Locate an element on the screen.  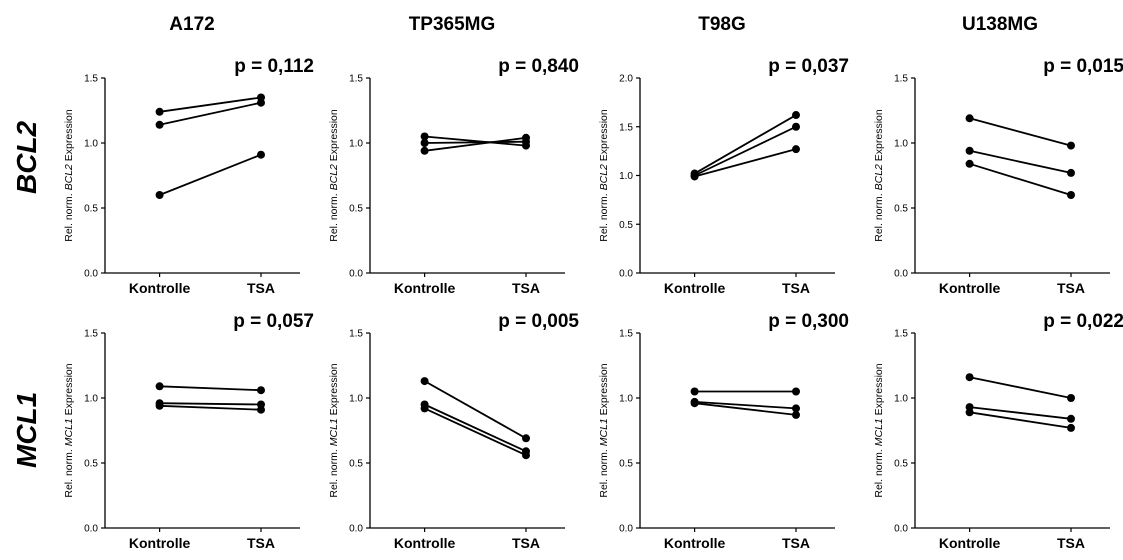
p-value-label: p = 0,112 is located at coordinates (274, 66).